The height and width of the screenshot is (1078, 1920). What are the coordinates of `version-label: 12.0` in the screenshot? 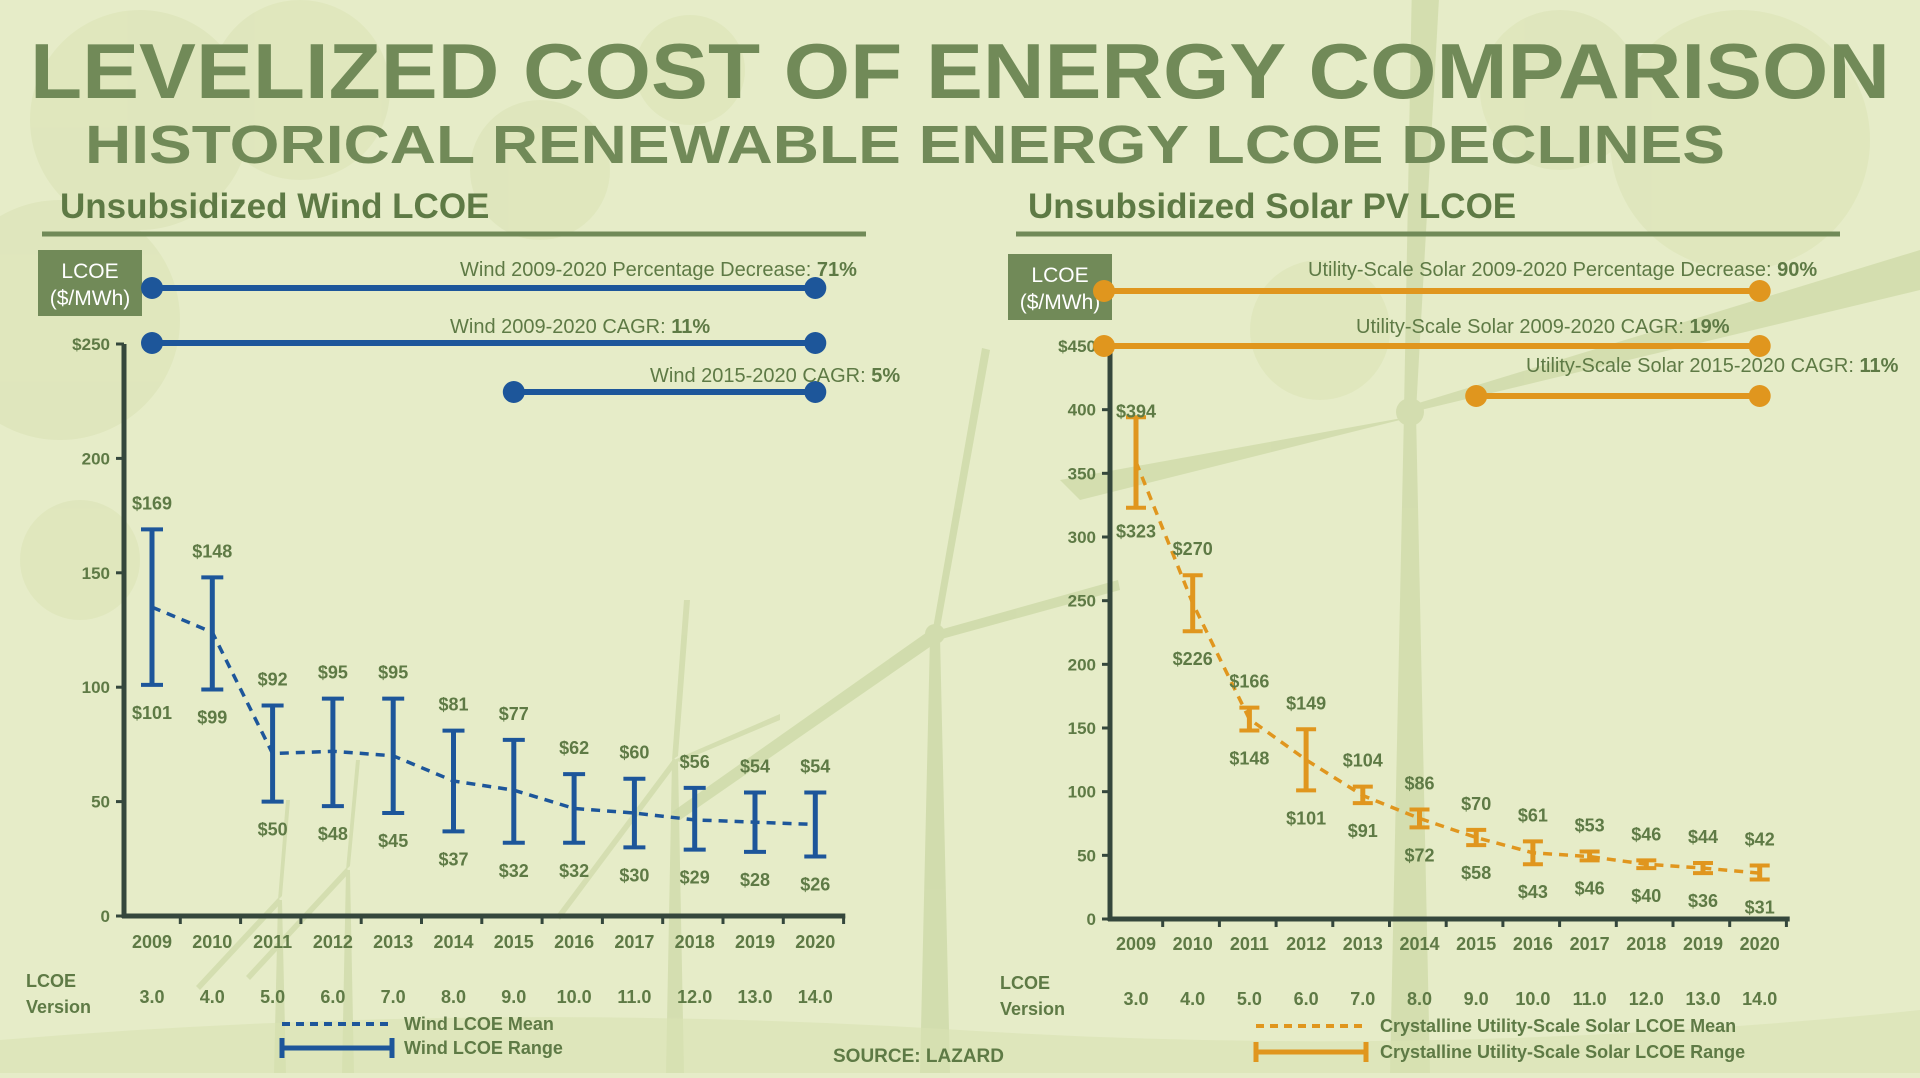 It's located at (1646, 999).